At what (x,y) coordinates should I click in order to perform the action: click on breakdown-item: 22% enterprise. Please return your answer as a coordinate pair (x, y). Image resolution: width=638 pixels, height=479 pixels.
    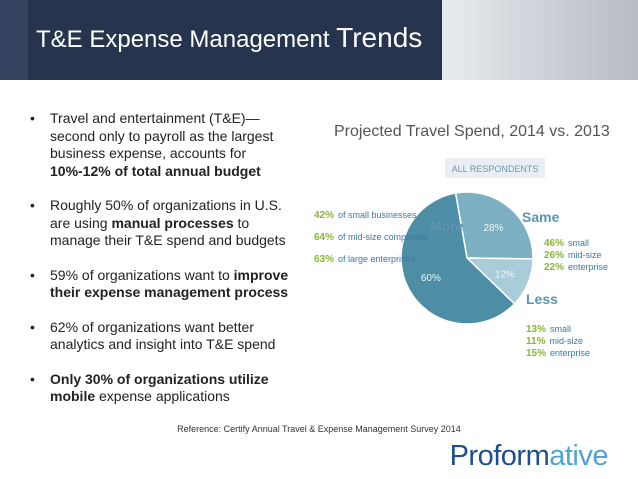
    Looking at the image, I should click on (576, 267).